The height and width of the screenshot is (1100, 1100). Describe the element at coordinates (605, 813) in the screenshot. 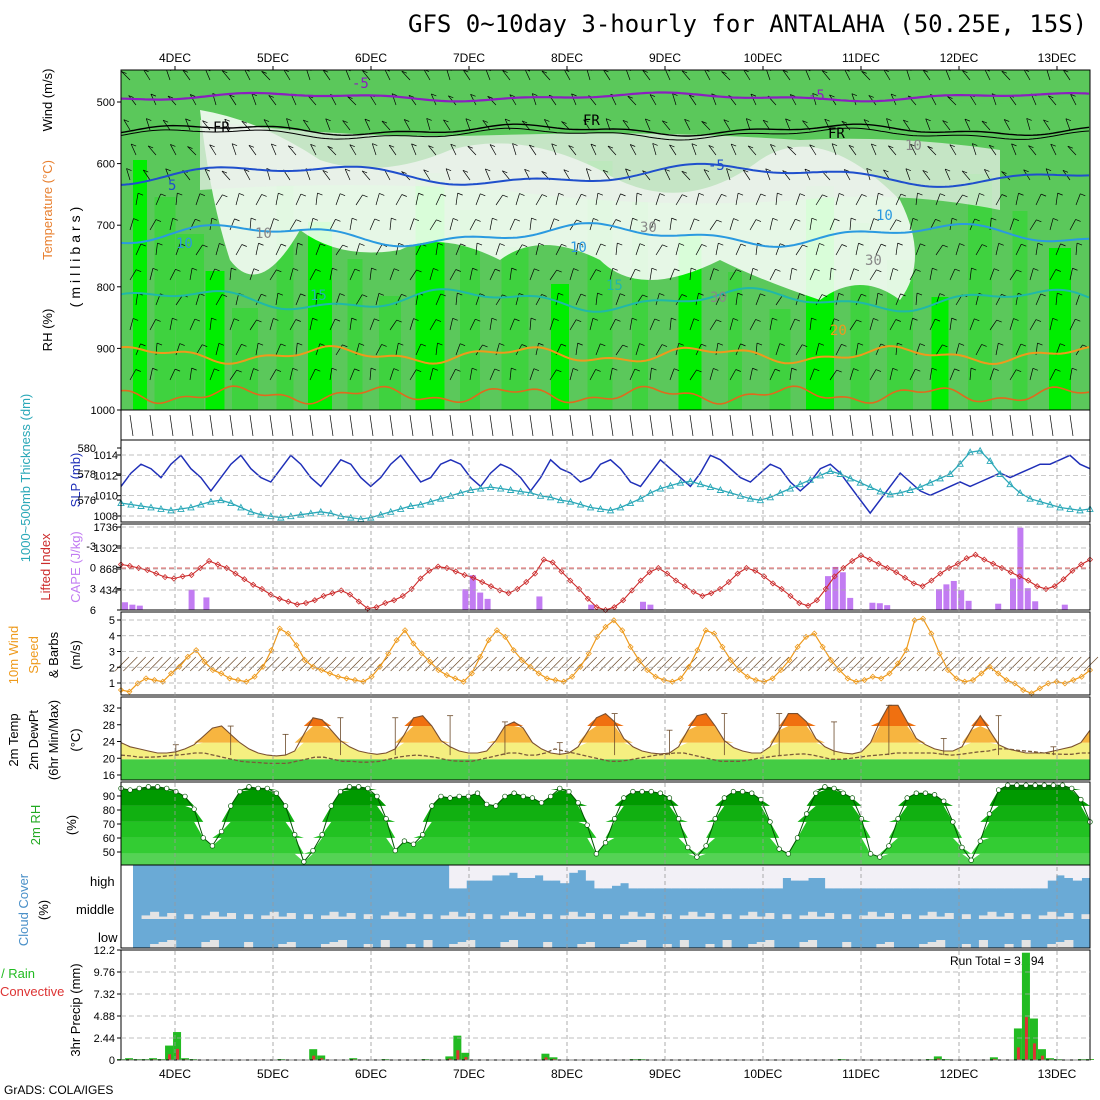

I see `rh-band` at that location.